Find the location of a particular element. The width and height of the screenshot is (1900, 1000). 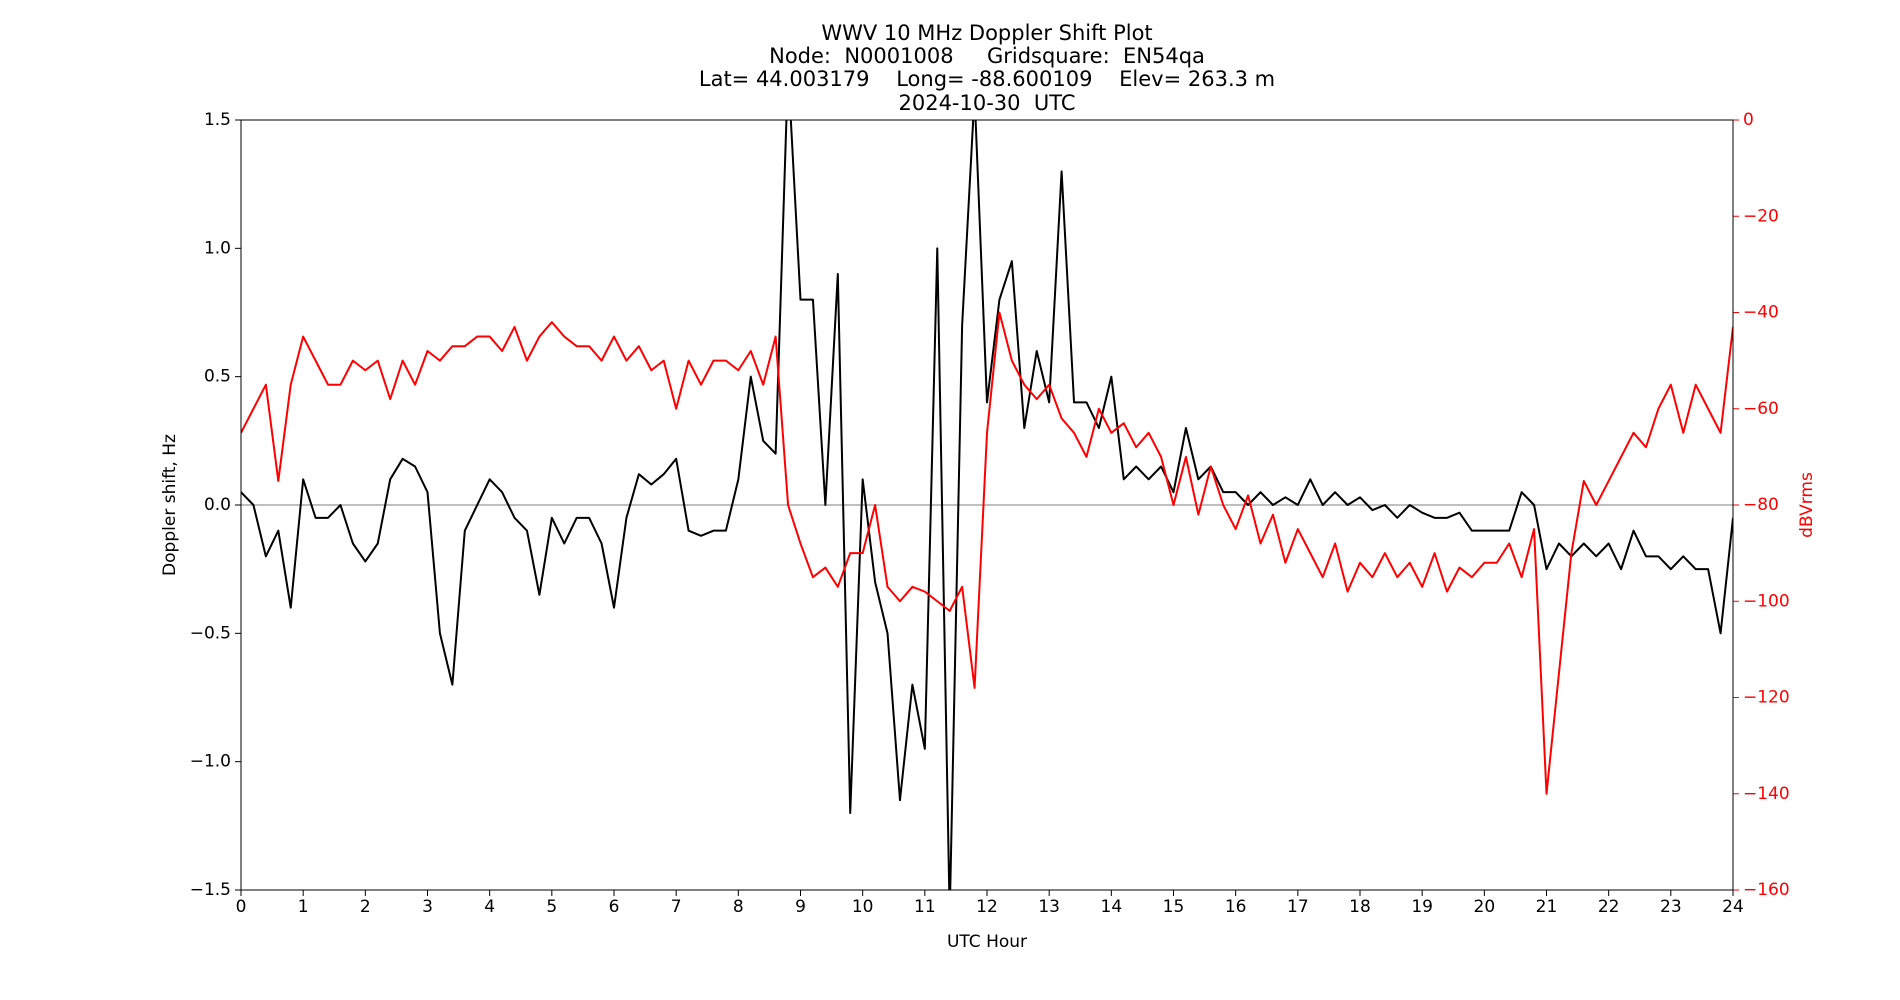

y-tick-label: 1.5 is located at coordinates (217, 120).